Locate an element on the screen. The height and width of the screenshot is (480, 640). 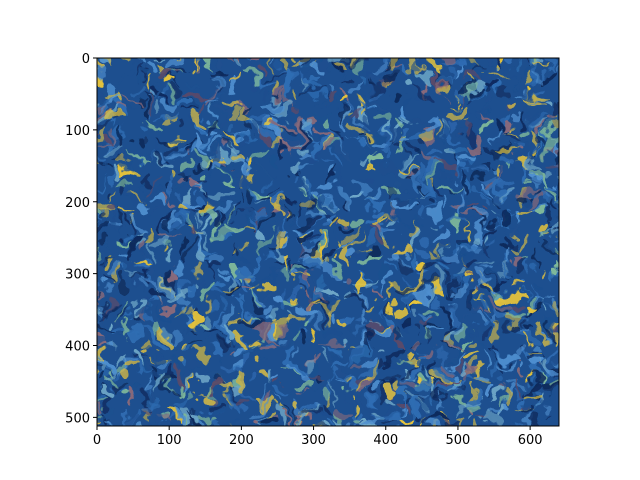
y-tick-label: 400 is located at coordinates (77, 347).